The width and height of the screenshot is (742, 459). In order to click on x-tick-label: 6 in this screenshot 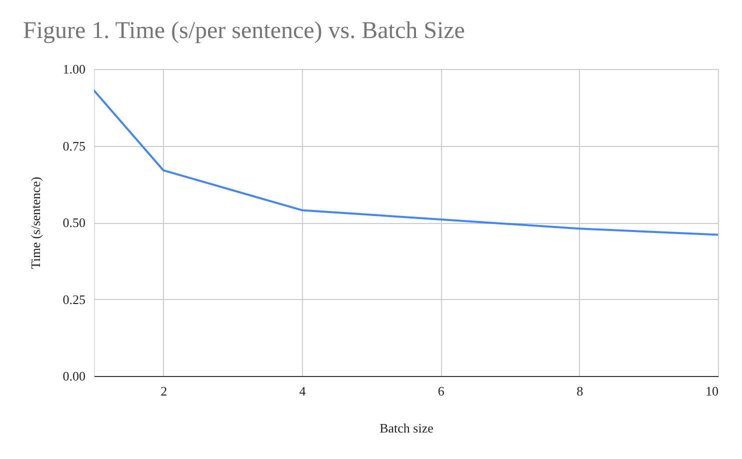, I will do `click(441, 391)`.